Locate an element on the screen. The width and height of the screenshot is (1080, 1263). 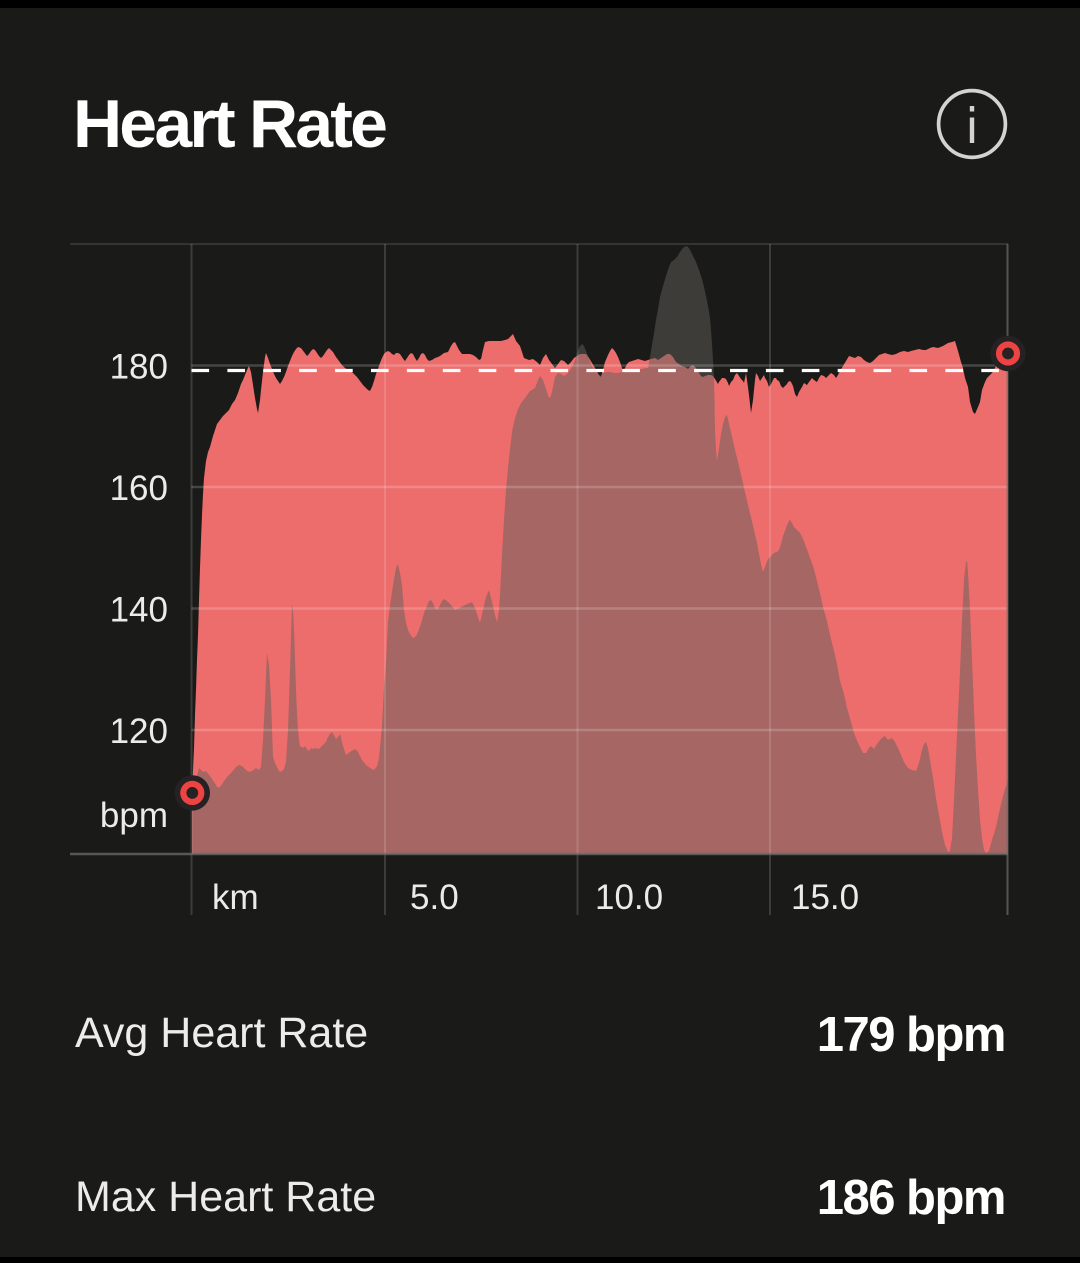
svg-text: 10.0 is located at coordinates (629, 897).